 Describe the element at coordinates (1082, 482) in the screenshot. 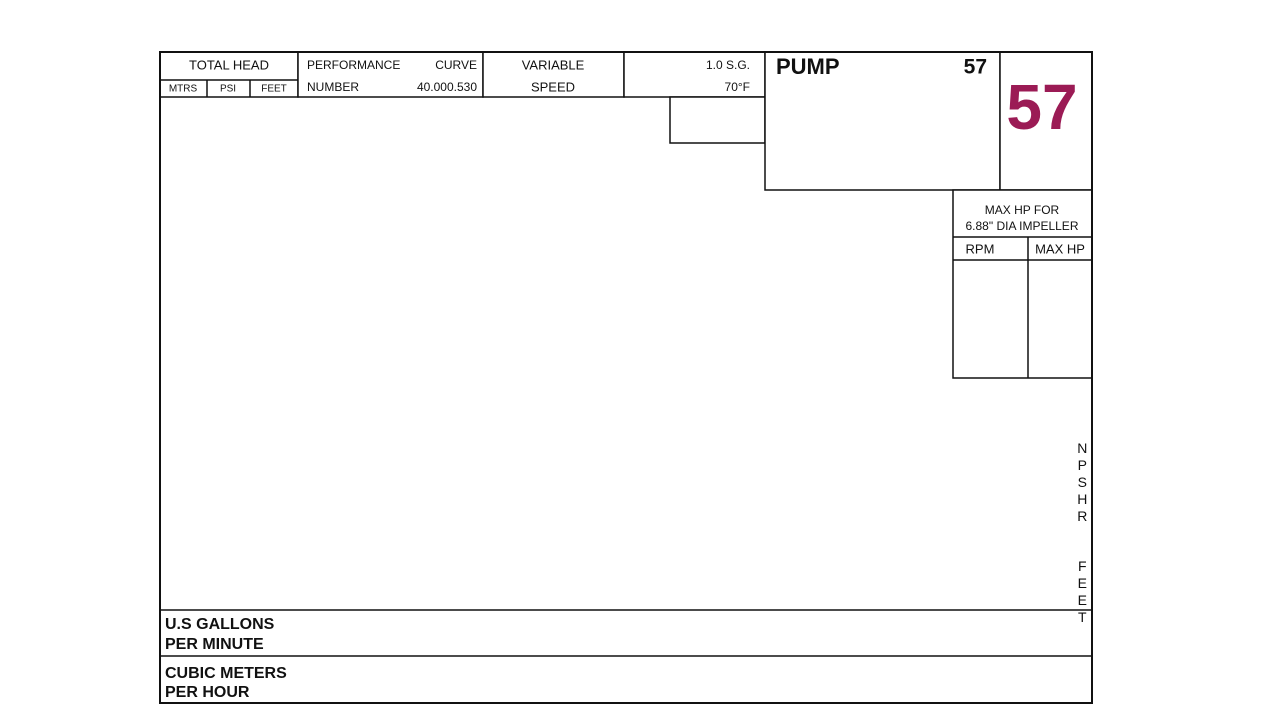

I see `y2-axis-label: NPSHR` at that location.